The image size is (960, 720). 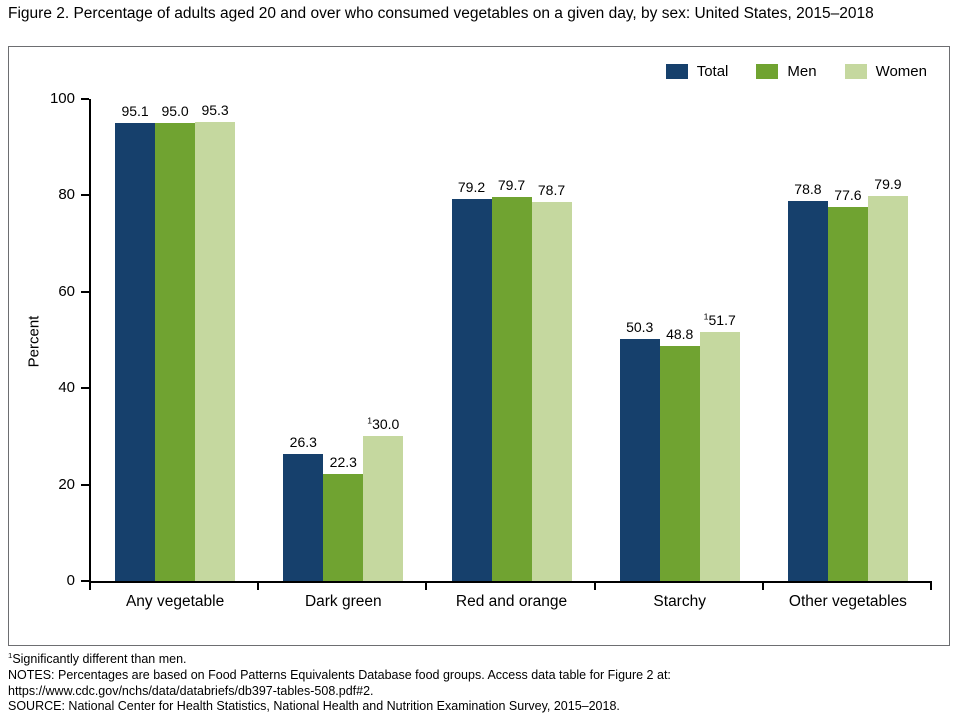 I want to click on bar-group: 78.8 77.6 79.9, so click(x=848, y=340).